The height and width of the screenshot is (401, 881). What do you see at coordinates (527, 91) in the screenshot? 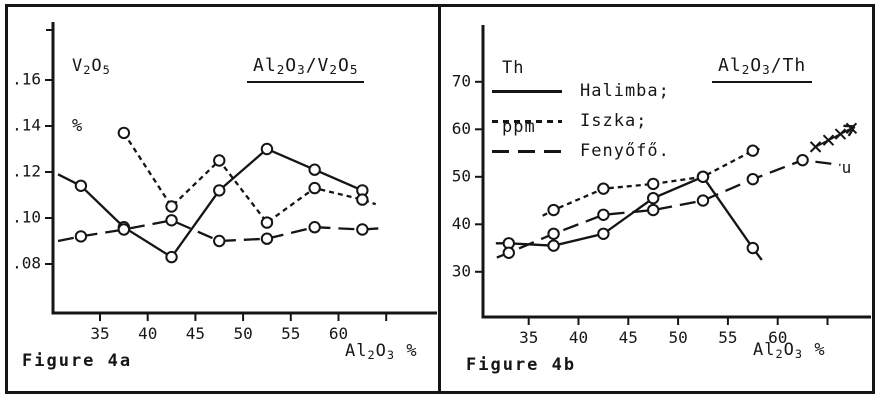
I see `solid-line-swatch-icon` at bounding box center [527, 91].